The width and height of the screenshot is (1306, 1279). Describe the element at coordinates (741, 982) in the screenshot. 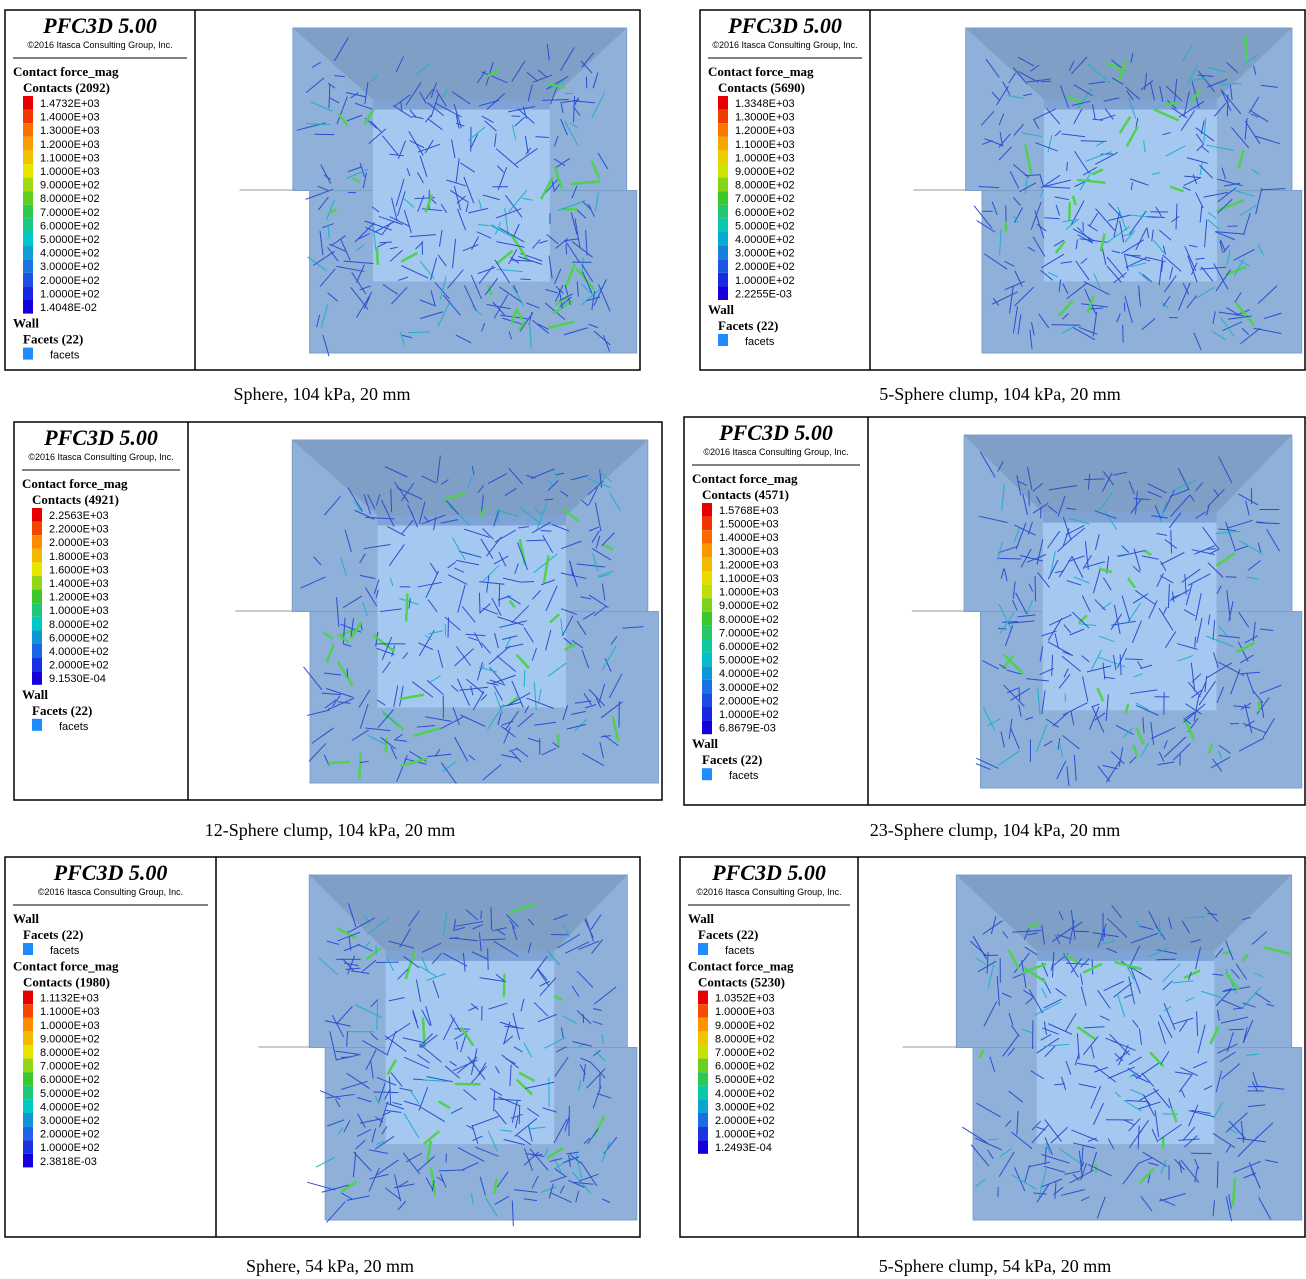

I see `legend-subheading: Contacts (5230)` at that location.